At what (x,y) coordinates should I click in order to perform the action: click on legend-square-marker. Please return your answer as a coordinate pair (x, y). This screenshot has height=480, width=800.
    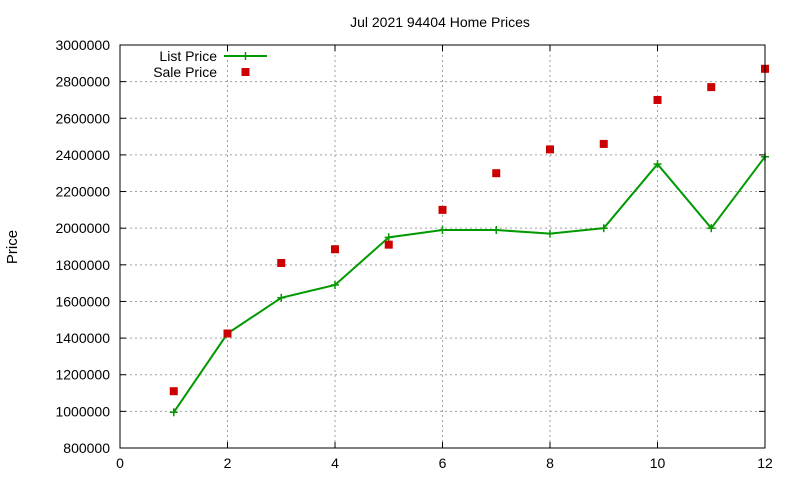
    Looking at the image, I should click on (245, 72).